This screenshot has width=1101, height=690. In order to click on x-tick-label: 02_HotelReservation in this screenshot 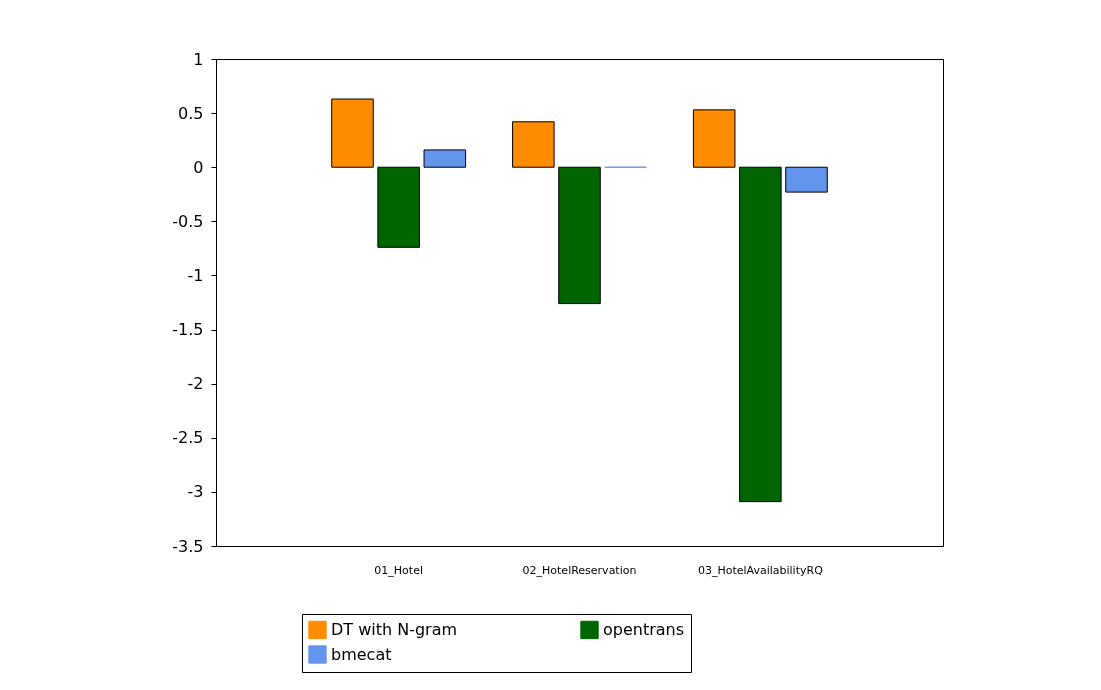, I will do `click(579, 570)`.